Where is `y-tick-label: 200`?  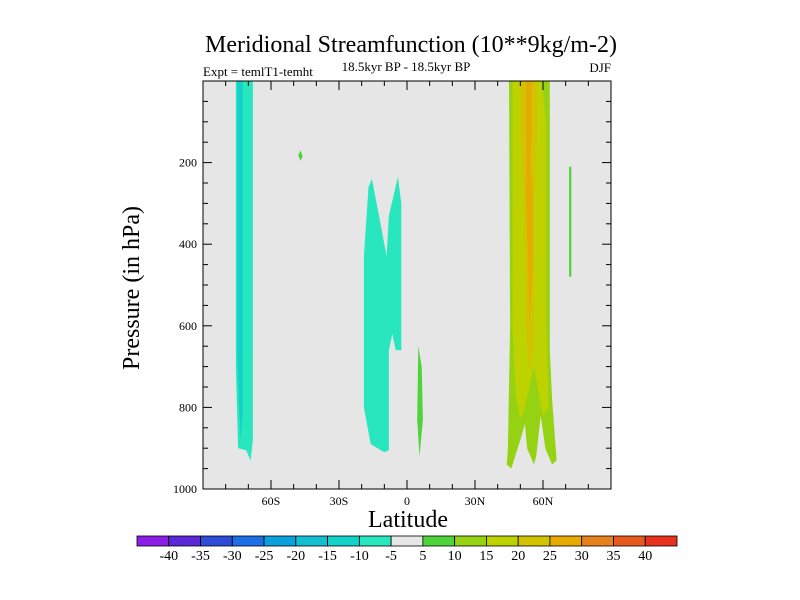 y-tick-label: 200 is located at coordinates (188, 163).